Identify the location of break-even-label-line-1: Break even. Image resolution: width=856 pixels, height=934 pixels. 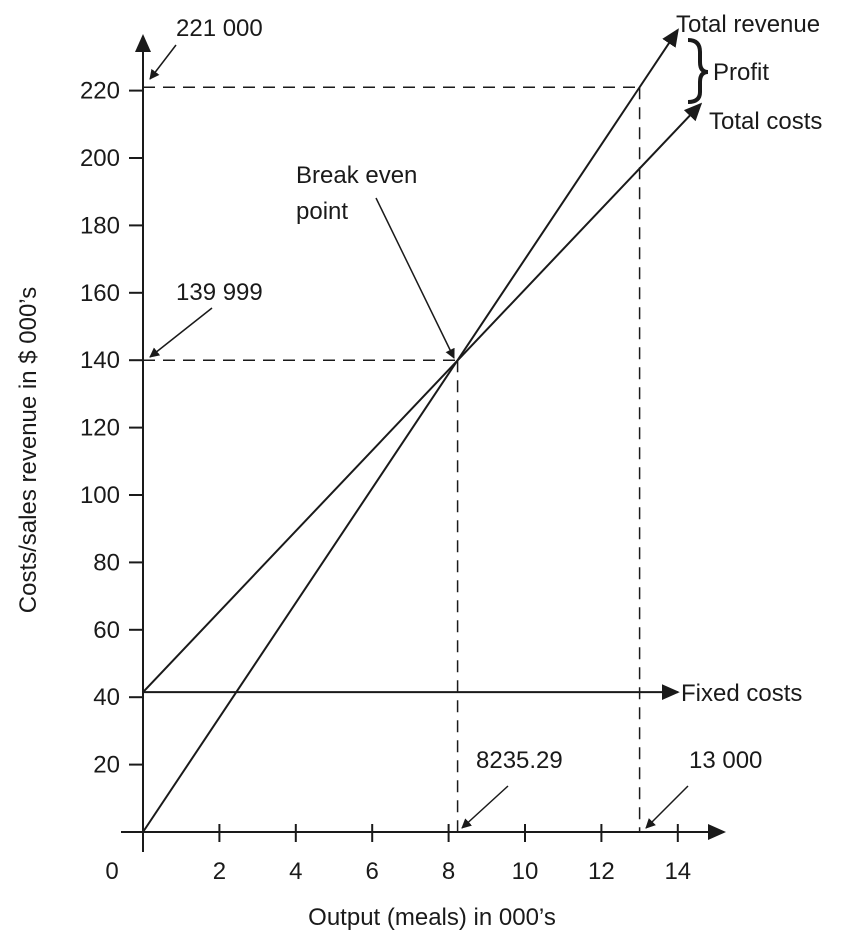
(356, 175).